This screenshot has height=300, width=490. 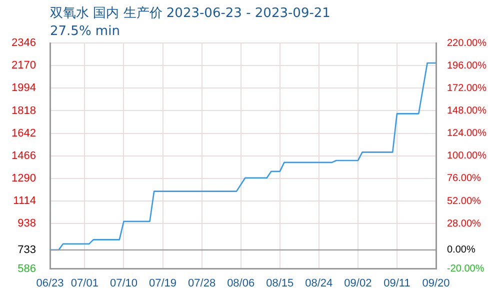 I want to click on x-tick-label: 07/28, so click(x=202, y=283).